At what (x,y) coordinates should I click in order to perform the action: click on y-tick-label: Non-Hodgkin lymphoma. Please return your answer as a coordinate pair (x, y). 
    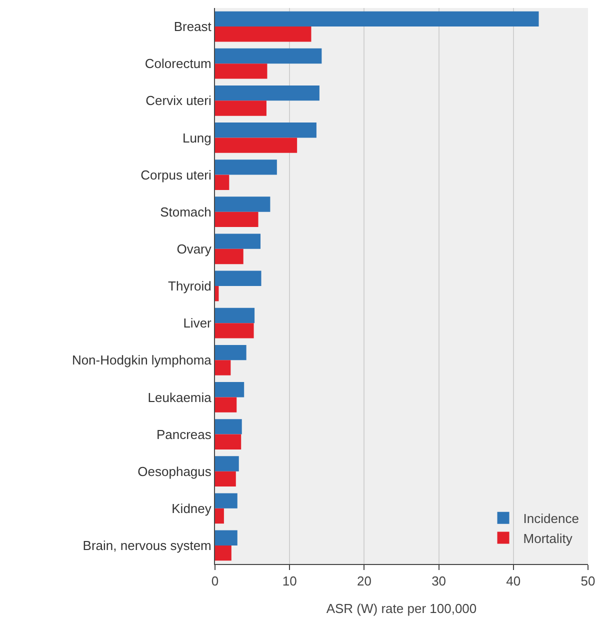
    Looking at the image, I should click on (142, 360).